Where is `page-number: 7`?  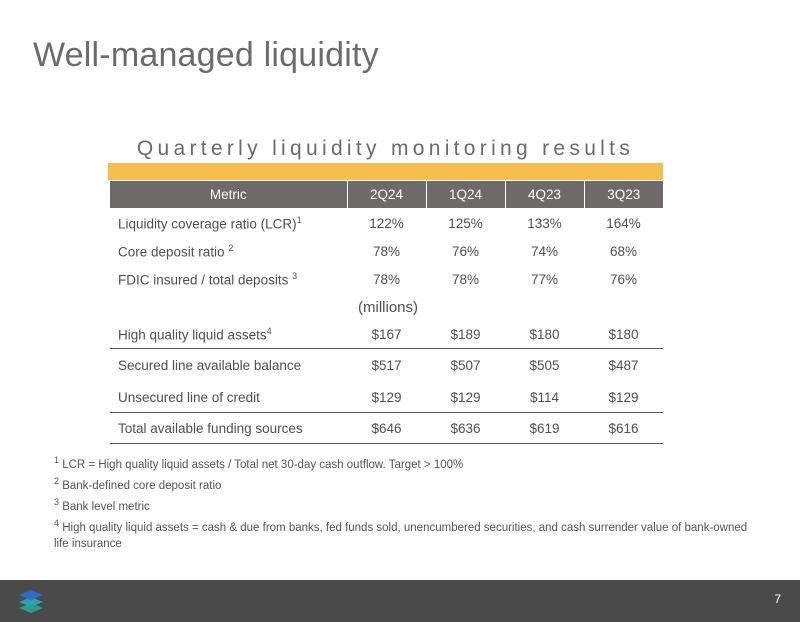 page-number: 7 is located at coordinates (777, 599).